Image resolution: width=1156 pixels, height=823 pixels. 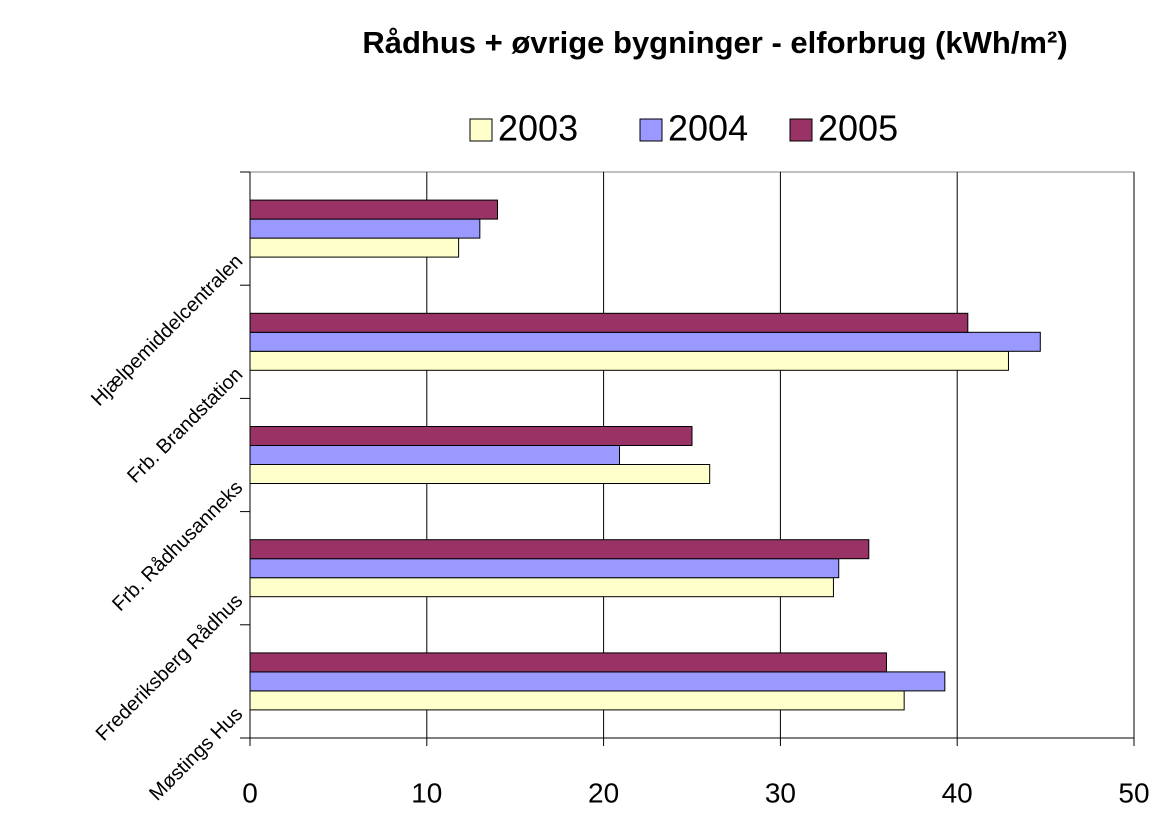 What do you see at coordinates (603, 792) in the screenshot?
I see `x-tick-label: 20` at bounding box center [603, 792].